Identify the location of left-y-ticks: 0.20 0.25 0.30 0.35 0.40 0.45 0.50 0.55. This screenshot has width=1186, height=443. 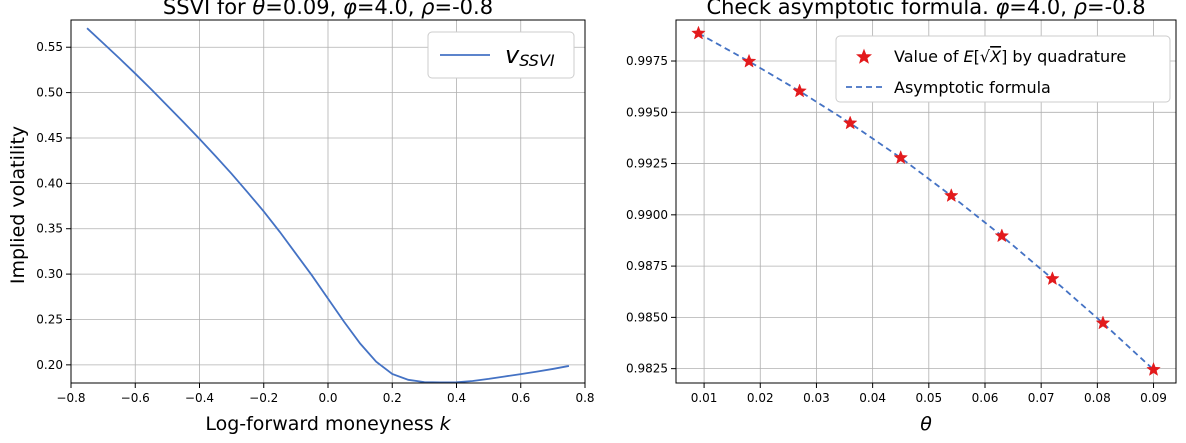
(53, 206).